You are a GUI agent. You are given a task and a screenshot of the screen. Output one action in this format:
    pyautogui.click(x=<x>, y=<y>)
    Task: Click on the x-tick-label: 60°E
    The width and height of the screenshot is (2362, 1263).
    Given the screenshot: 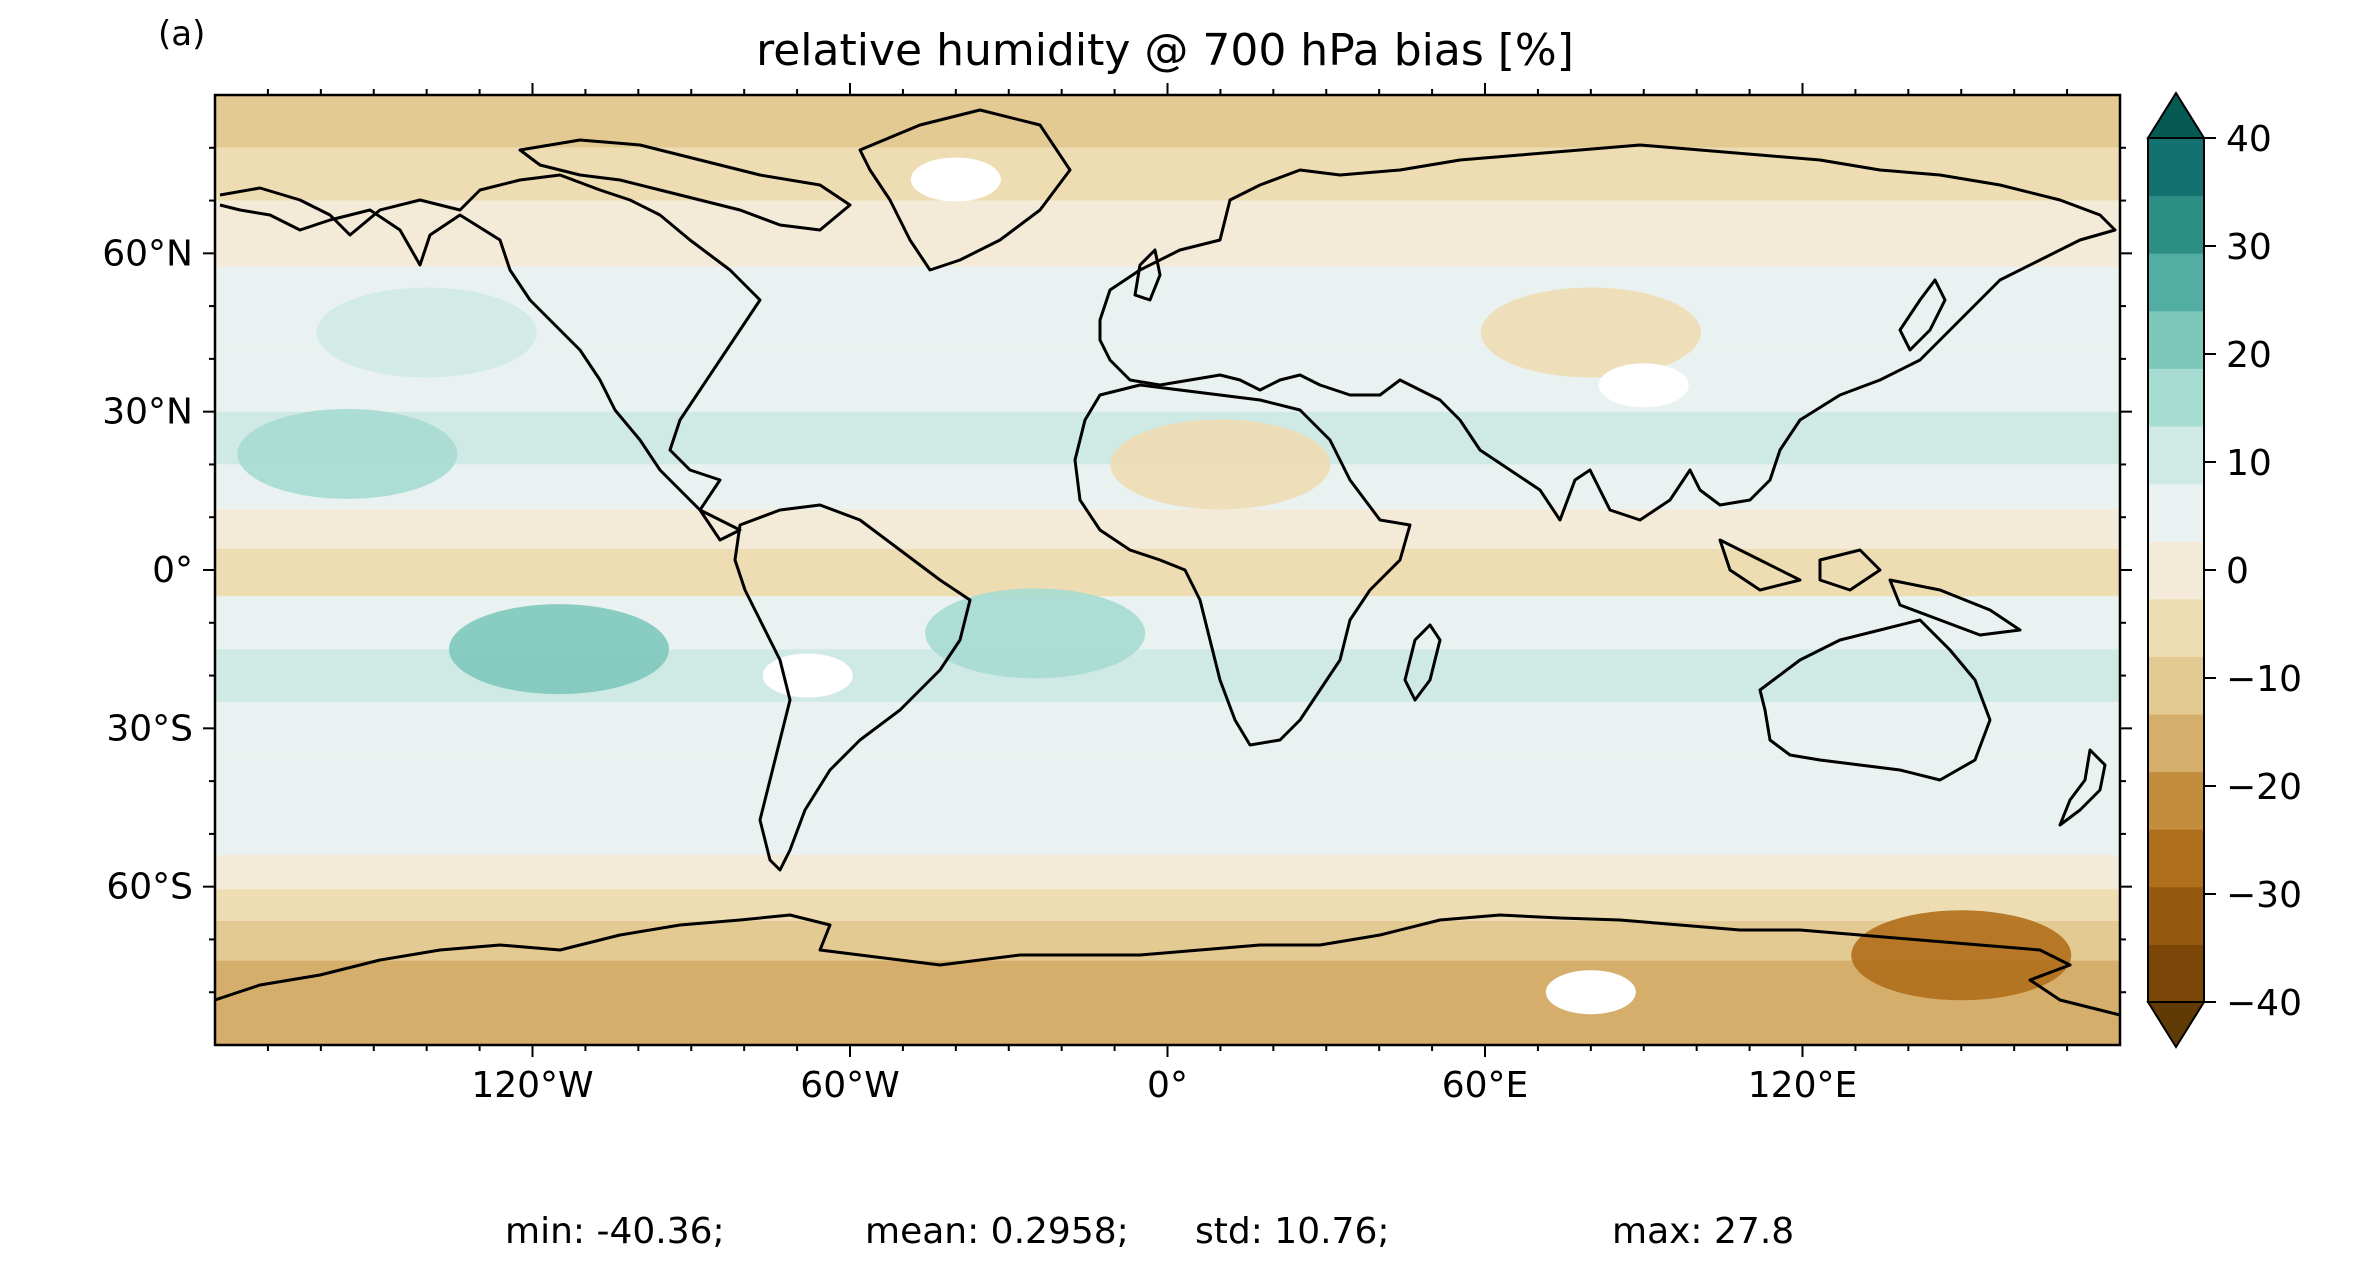 What is the action you would take?
    pyautogui.click(x=1485, y=1085)
    